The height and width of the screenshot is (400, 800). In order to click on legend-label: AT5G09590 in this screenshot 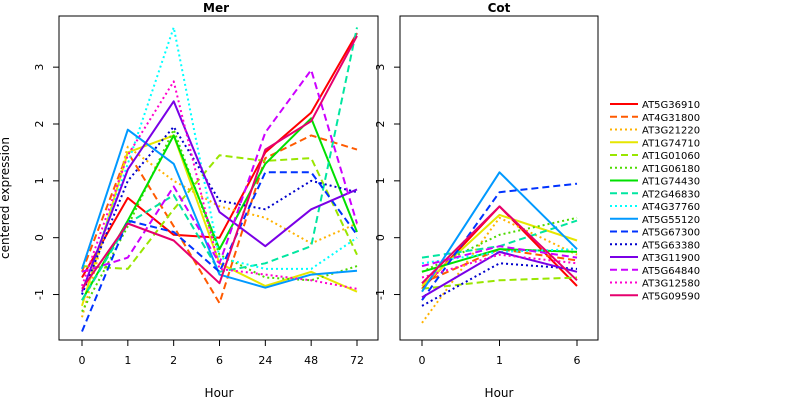, I will do `click(671, 296)`.